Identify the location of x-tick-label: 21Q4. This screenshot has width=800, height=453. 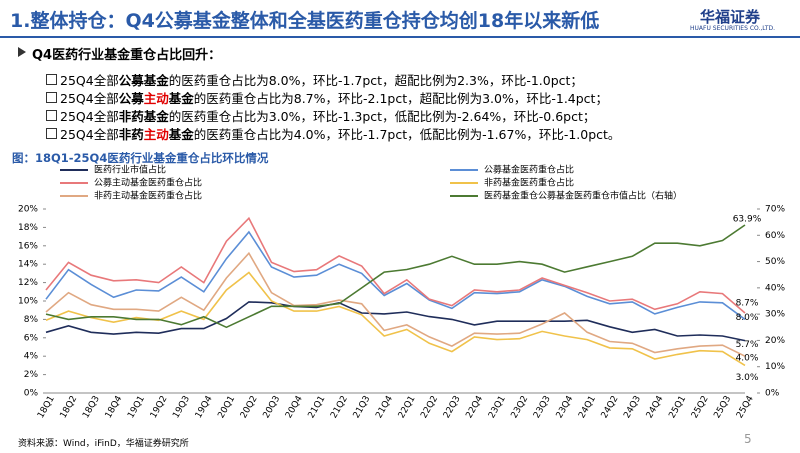
(384, 407).